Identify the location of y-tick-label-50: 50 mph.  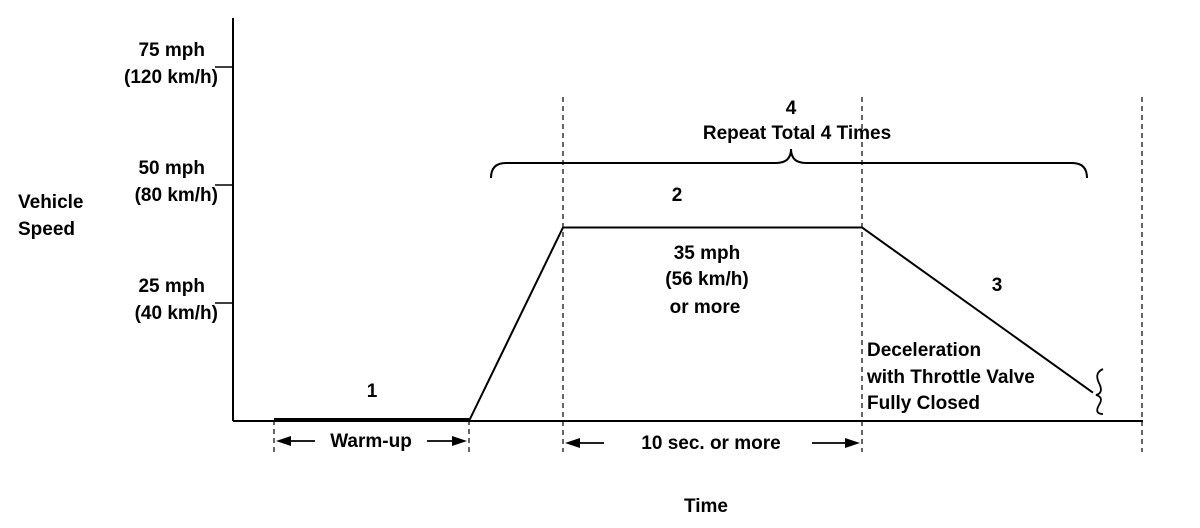
(171, 168).